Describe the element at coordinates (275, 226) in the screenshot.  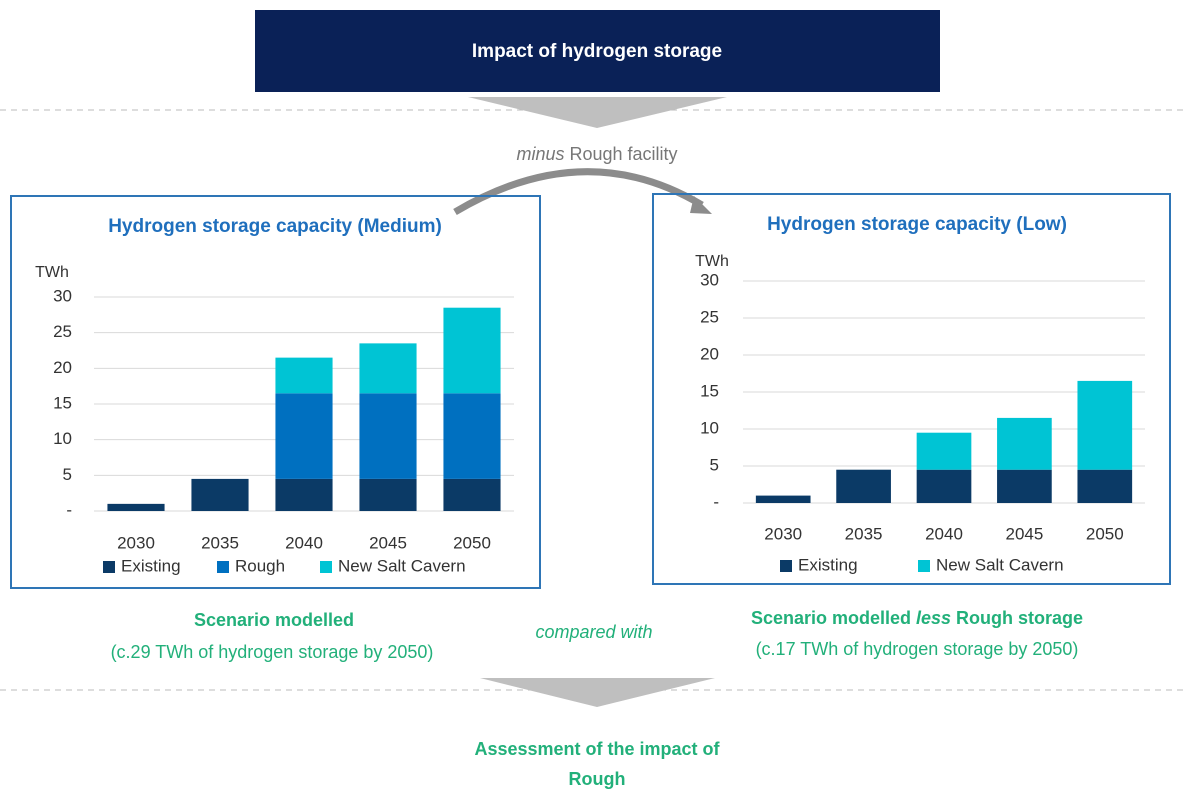
I see `chart-title: Hydrogen storage capacity (Medium)` at that location.